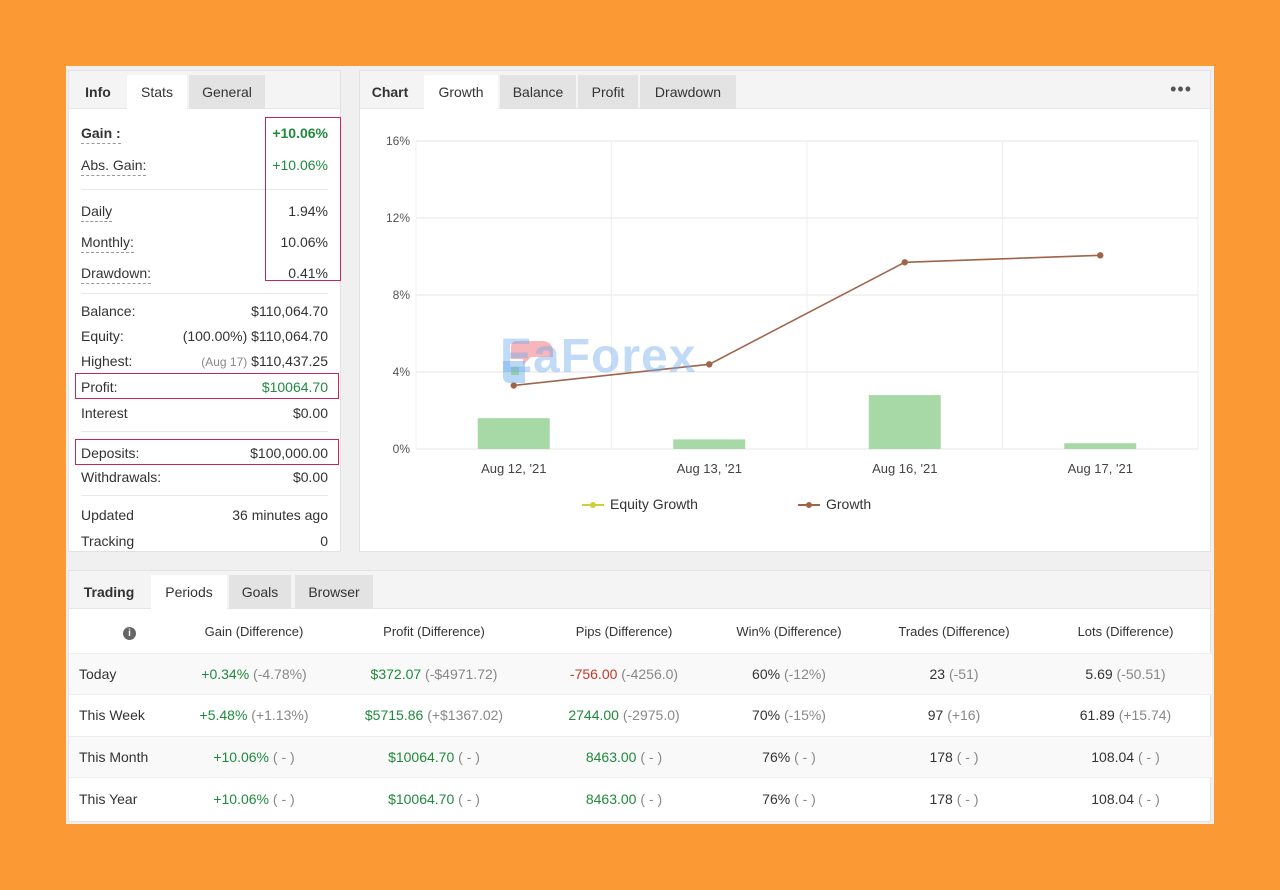 This screenshot has height=890, width=1280. Describe the element at coordinates (107, 242) in the screenshot. I see `monthly-label: Monthly:` at that location.